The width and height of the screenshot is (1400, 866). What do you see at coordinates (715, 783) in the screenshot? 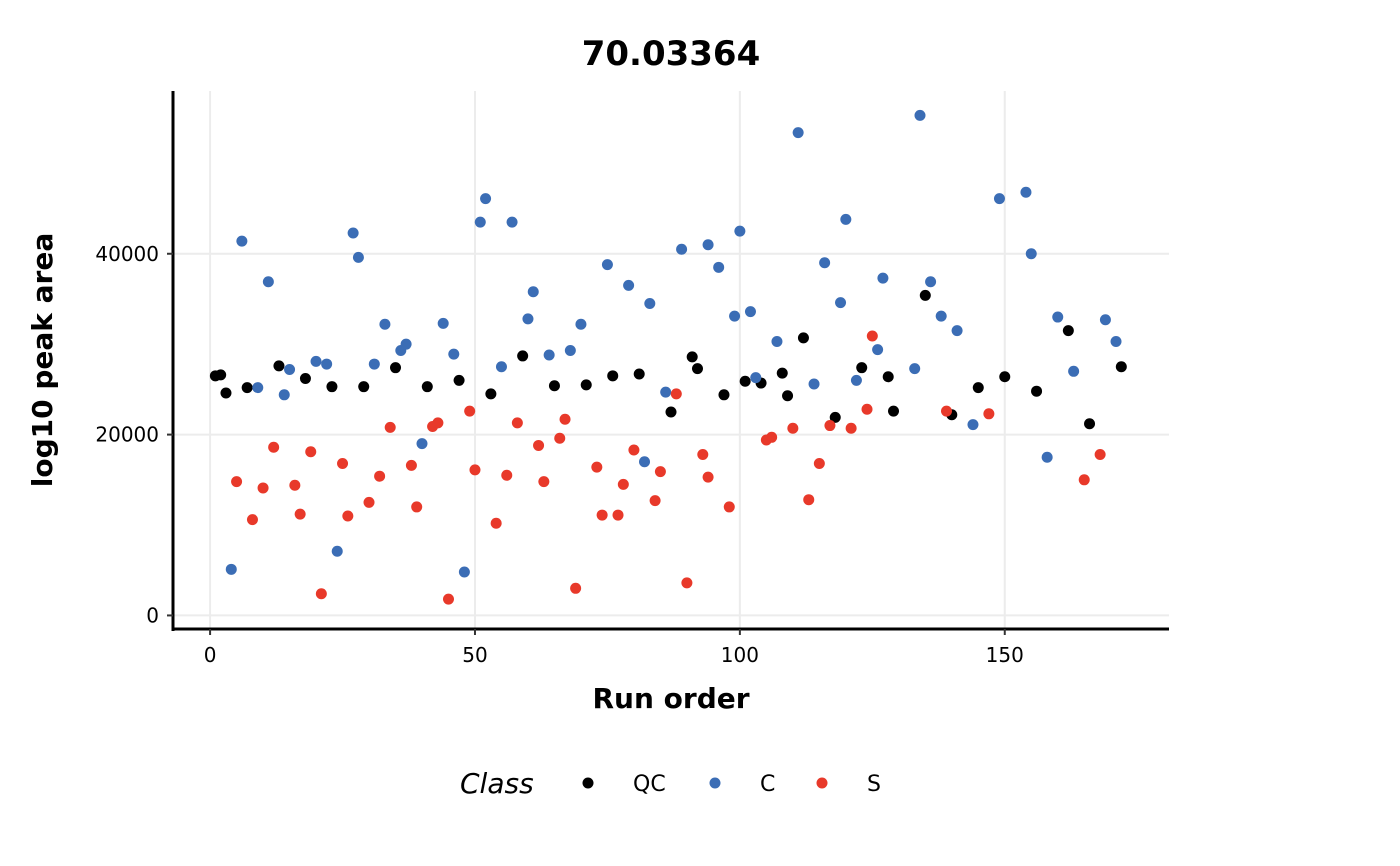
I see `legend-key-c` at bounding box center [715, 783].